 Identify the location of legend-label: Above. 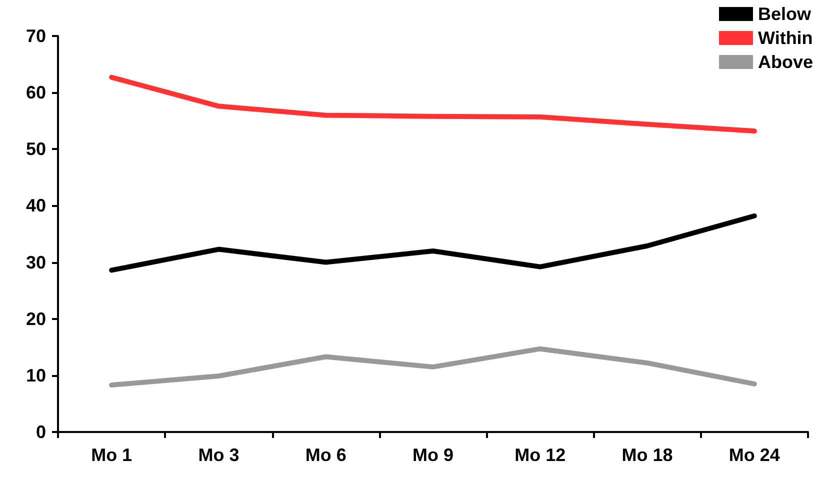
(786, 62).